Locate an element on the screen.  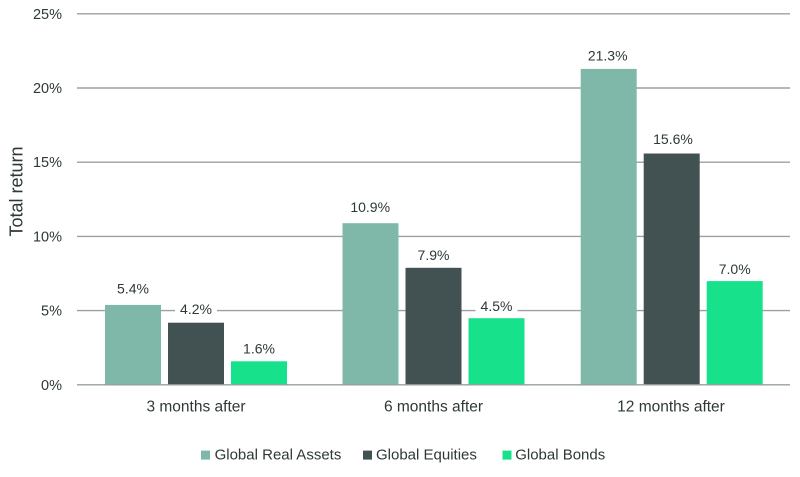
svg-text: 7.9% is located at coordinates (434, 255).